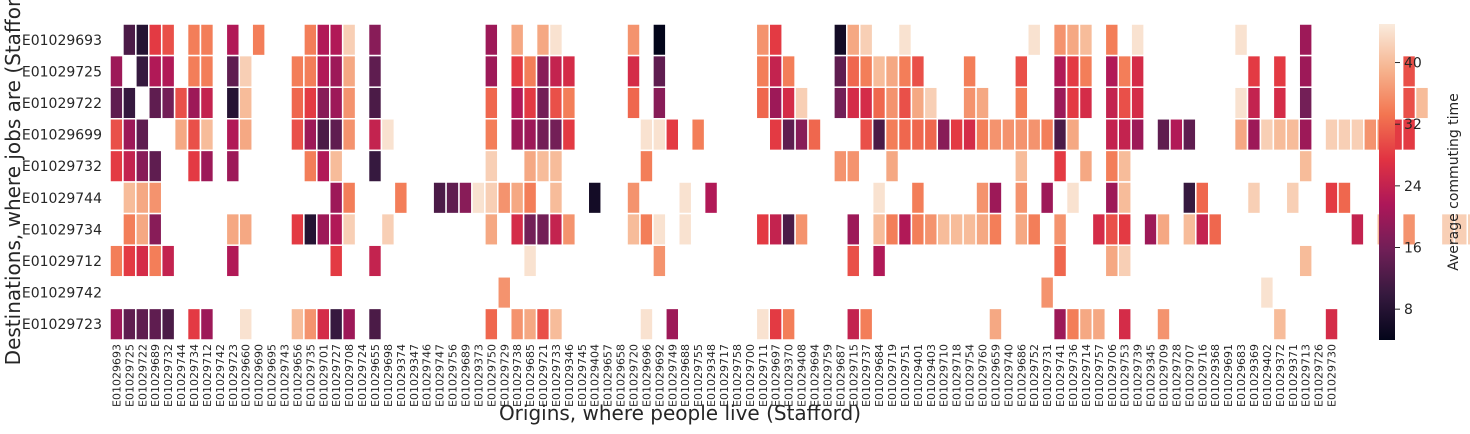 The image size is (1470, 434). I want to click on column-label: E01029719, so click(892, 375).